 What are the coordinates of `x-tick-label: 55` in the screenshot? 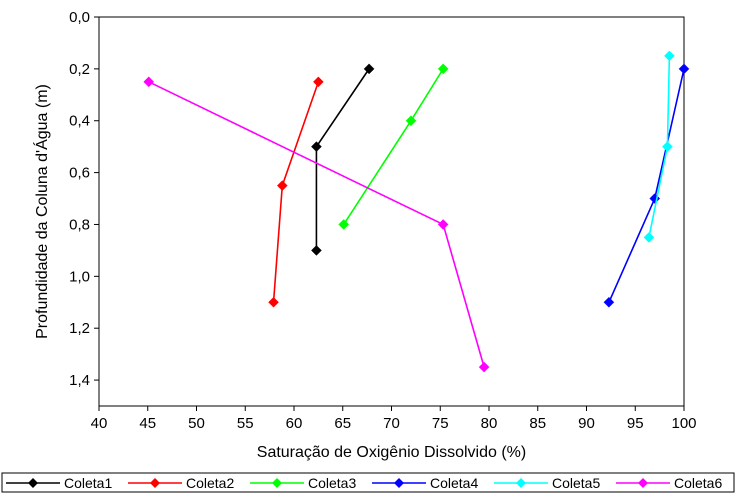 It's located at (245, 423).